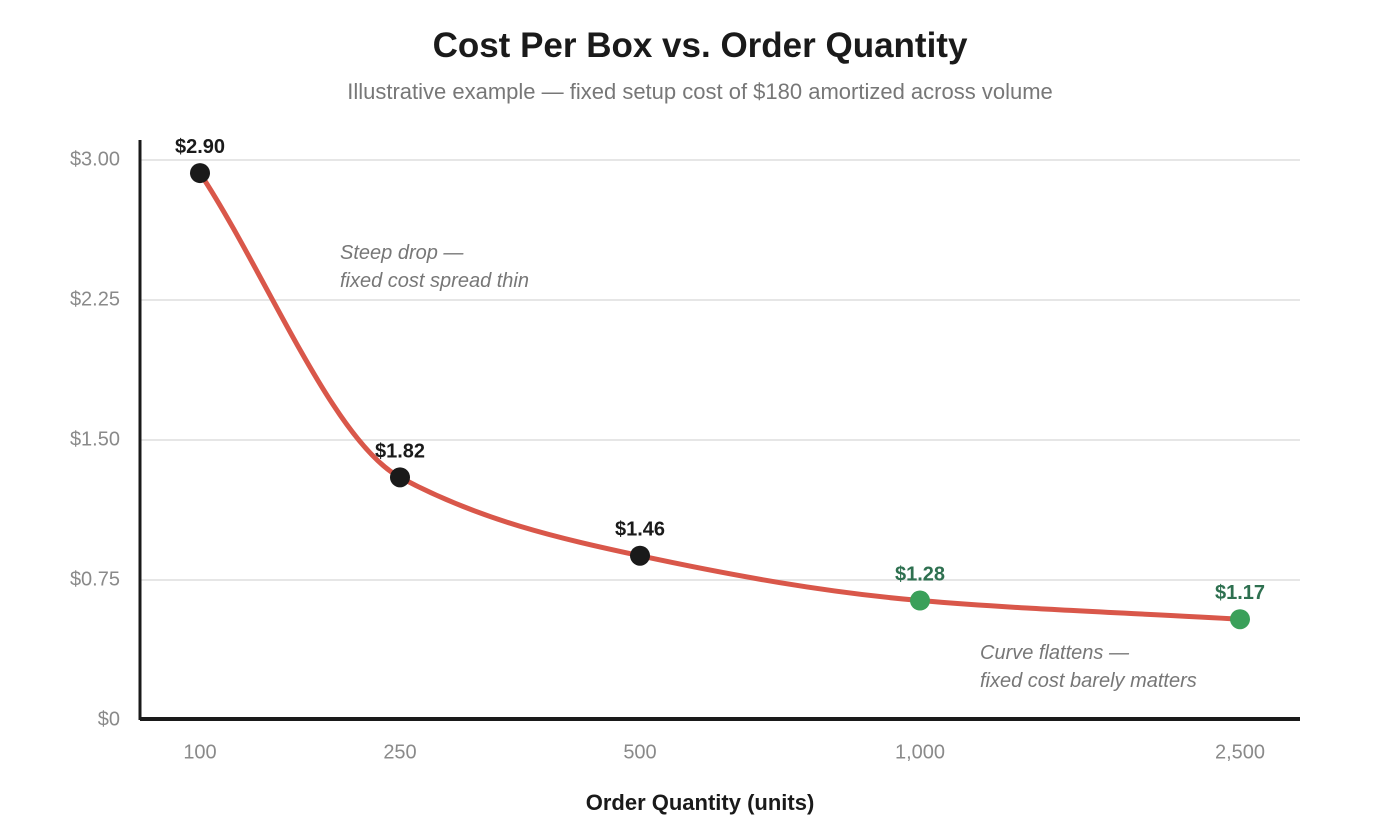  What do you see at coordinates (1055, 653) in the screenshot?
I see `annotation-text: Curve flattens —` at bounding box center [1055, 653].